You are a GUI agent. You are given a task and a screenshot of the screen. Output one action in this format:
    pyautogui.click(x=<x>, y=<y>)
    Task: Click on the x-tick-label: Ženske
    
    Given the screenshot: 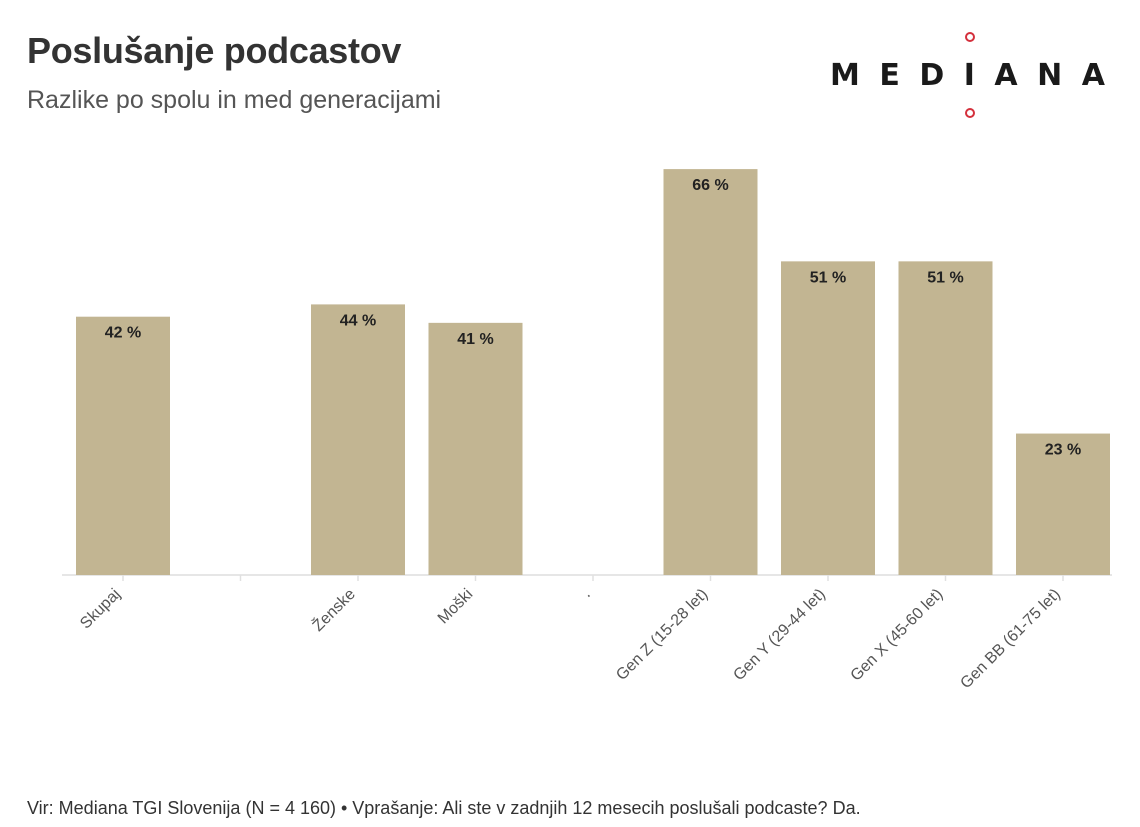 What is the action you would take?
    pyautogui.click(x=333, y=609)
    